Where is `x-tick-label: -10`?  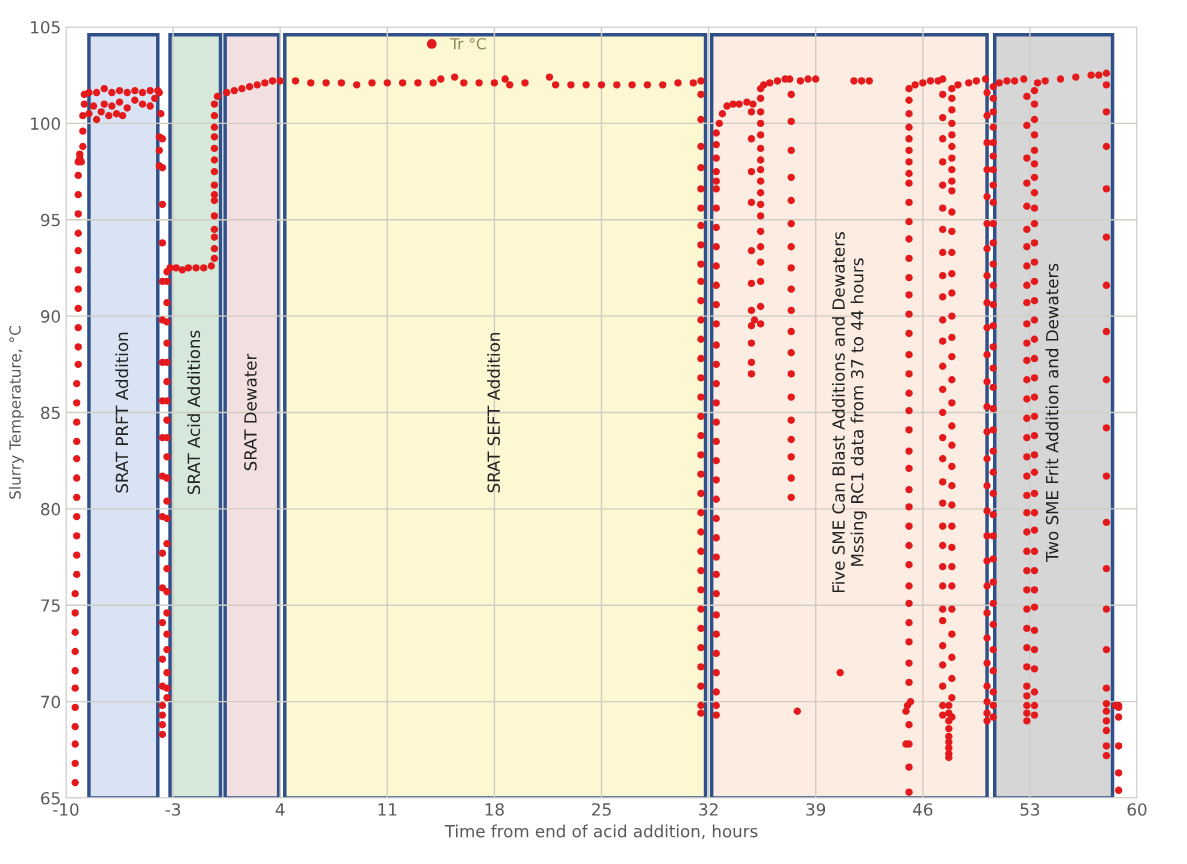
x-tick-label: -10 is located at coordinates (66, 809).